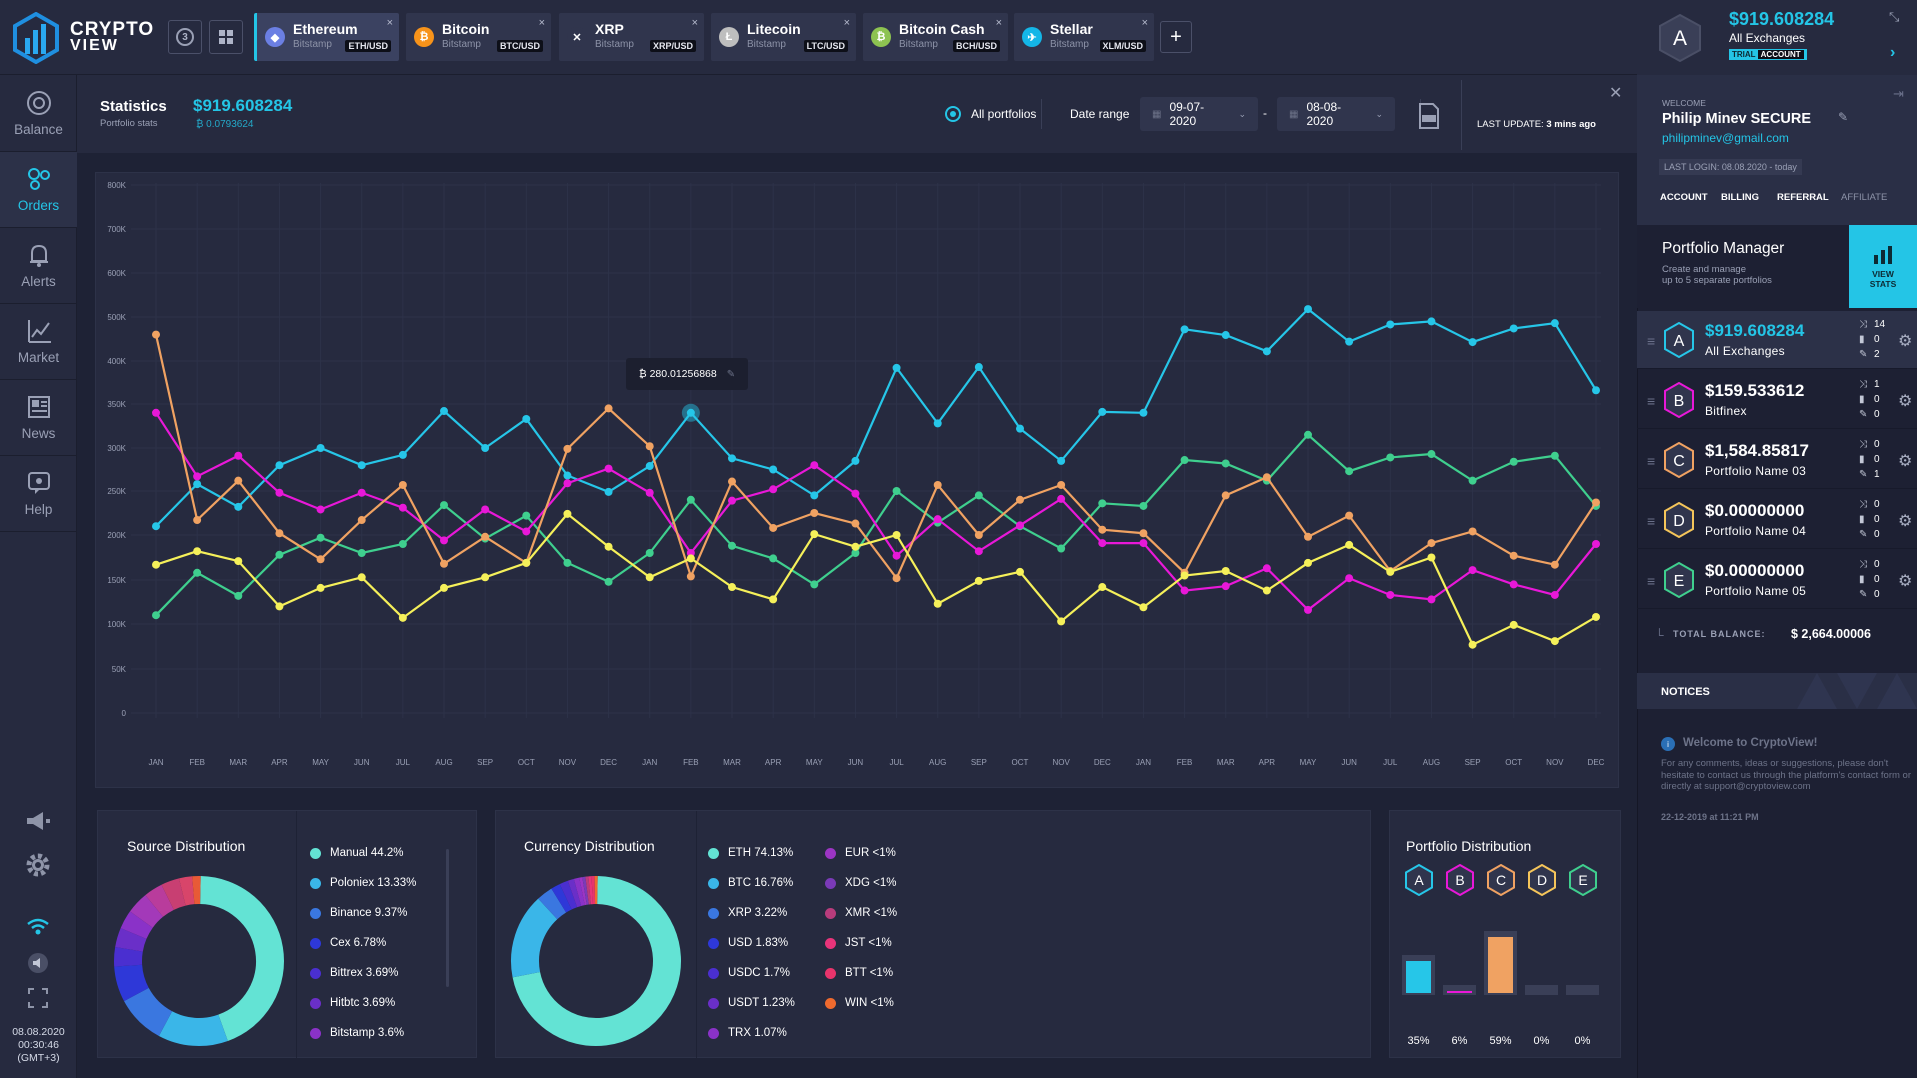  I want to click on date-from-picker: ▦ 09-07-2020 ⌄, so click(1199, 114).